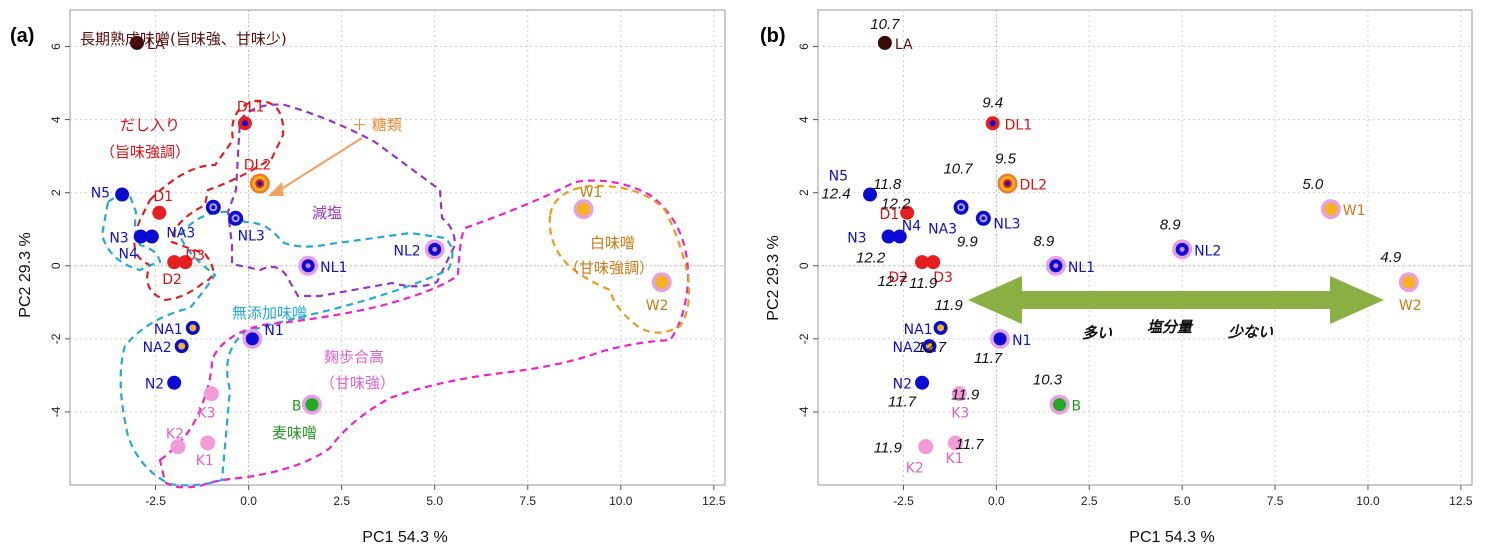 Image resolution: width=1489 pixels, height=560 pixels. I want to click on y-tick-label: 6, so click(804, 46).